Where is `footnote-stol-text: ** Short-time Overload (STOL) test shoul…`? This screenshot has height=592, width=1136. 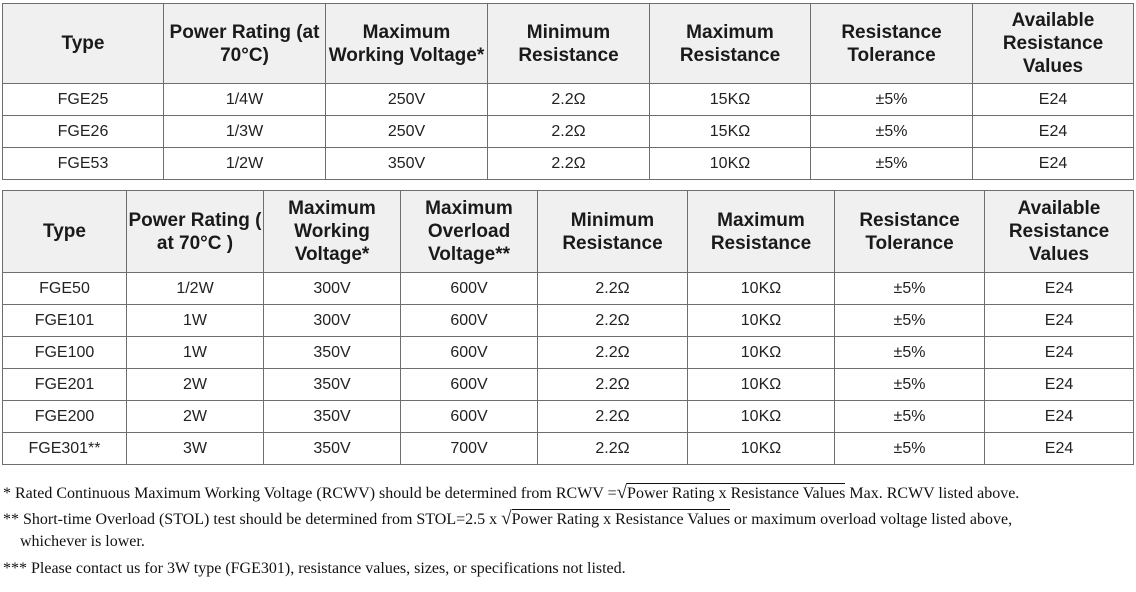 footnote-stol-text: ** Short-time Overload (STOL) test shoul… is located at coordinates (252, 519).